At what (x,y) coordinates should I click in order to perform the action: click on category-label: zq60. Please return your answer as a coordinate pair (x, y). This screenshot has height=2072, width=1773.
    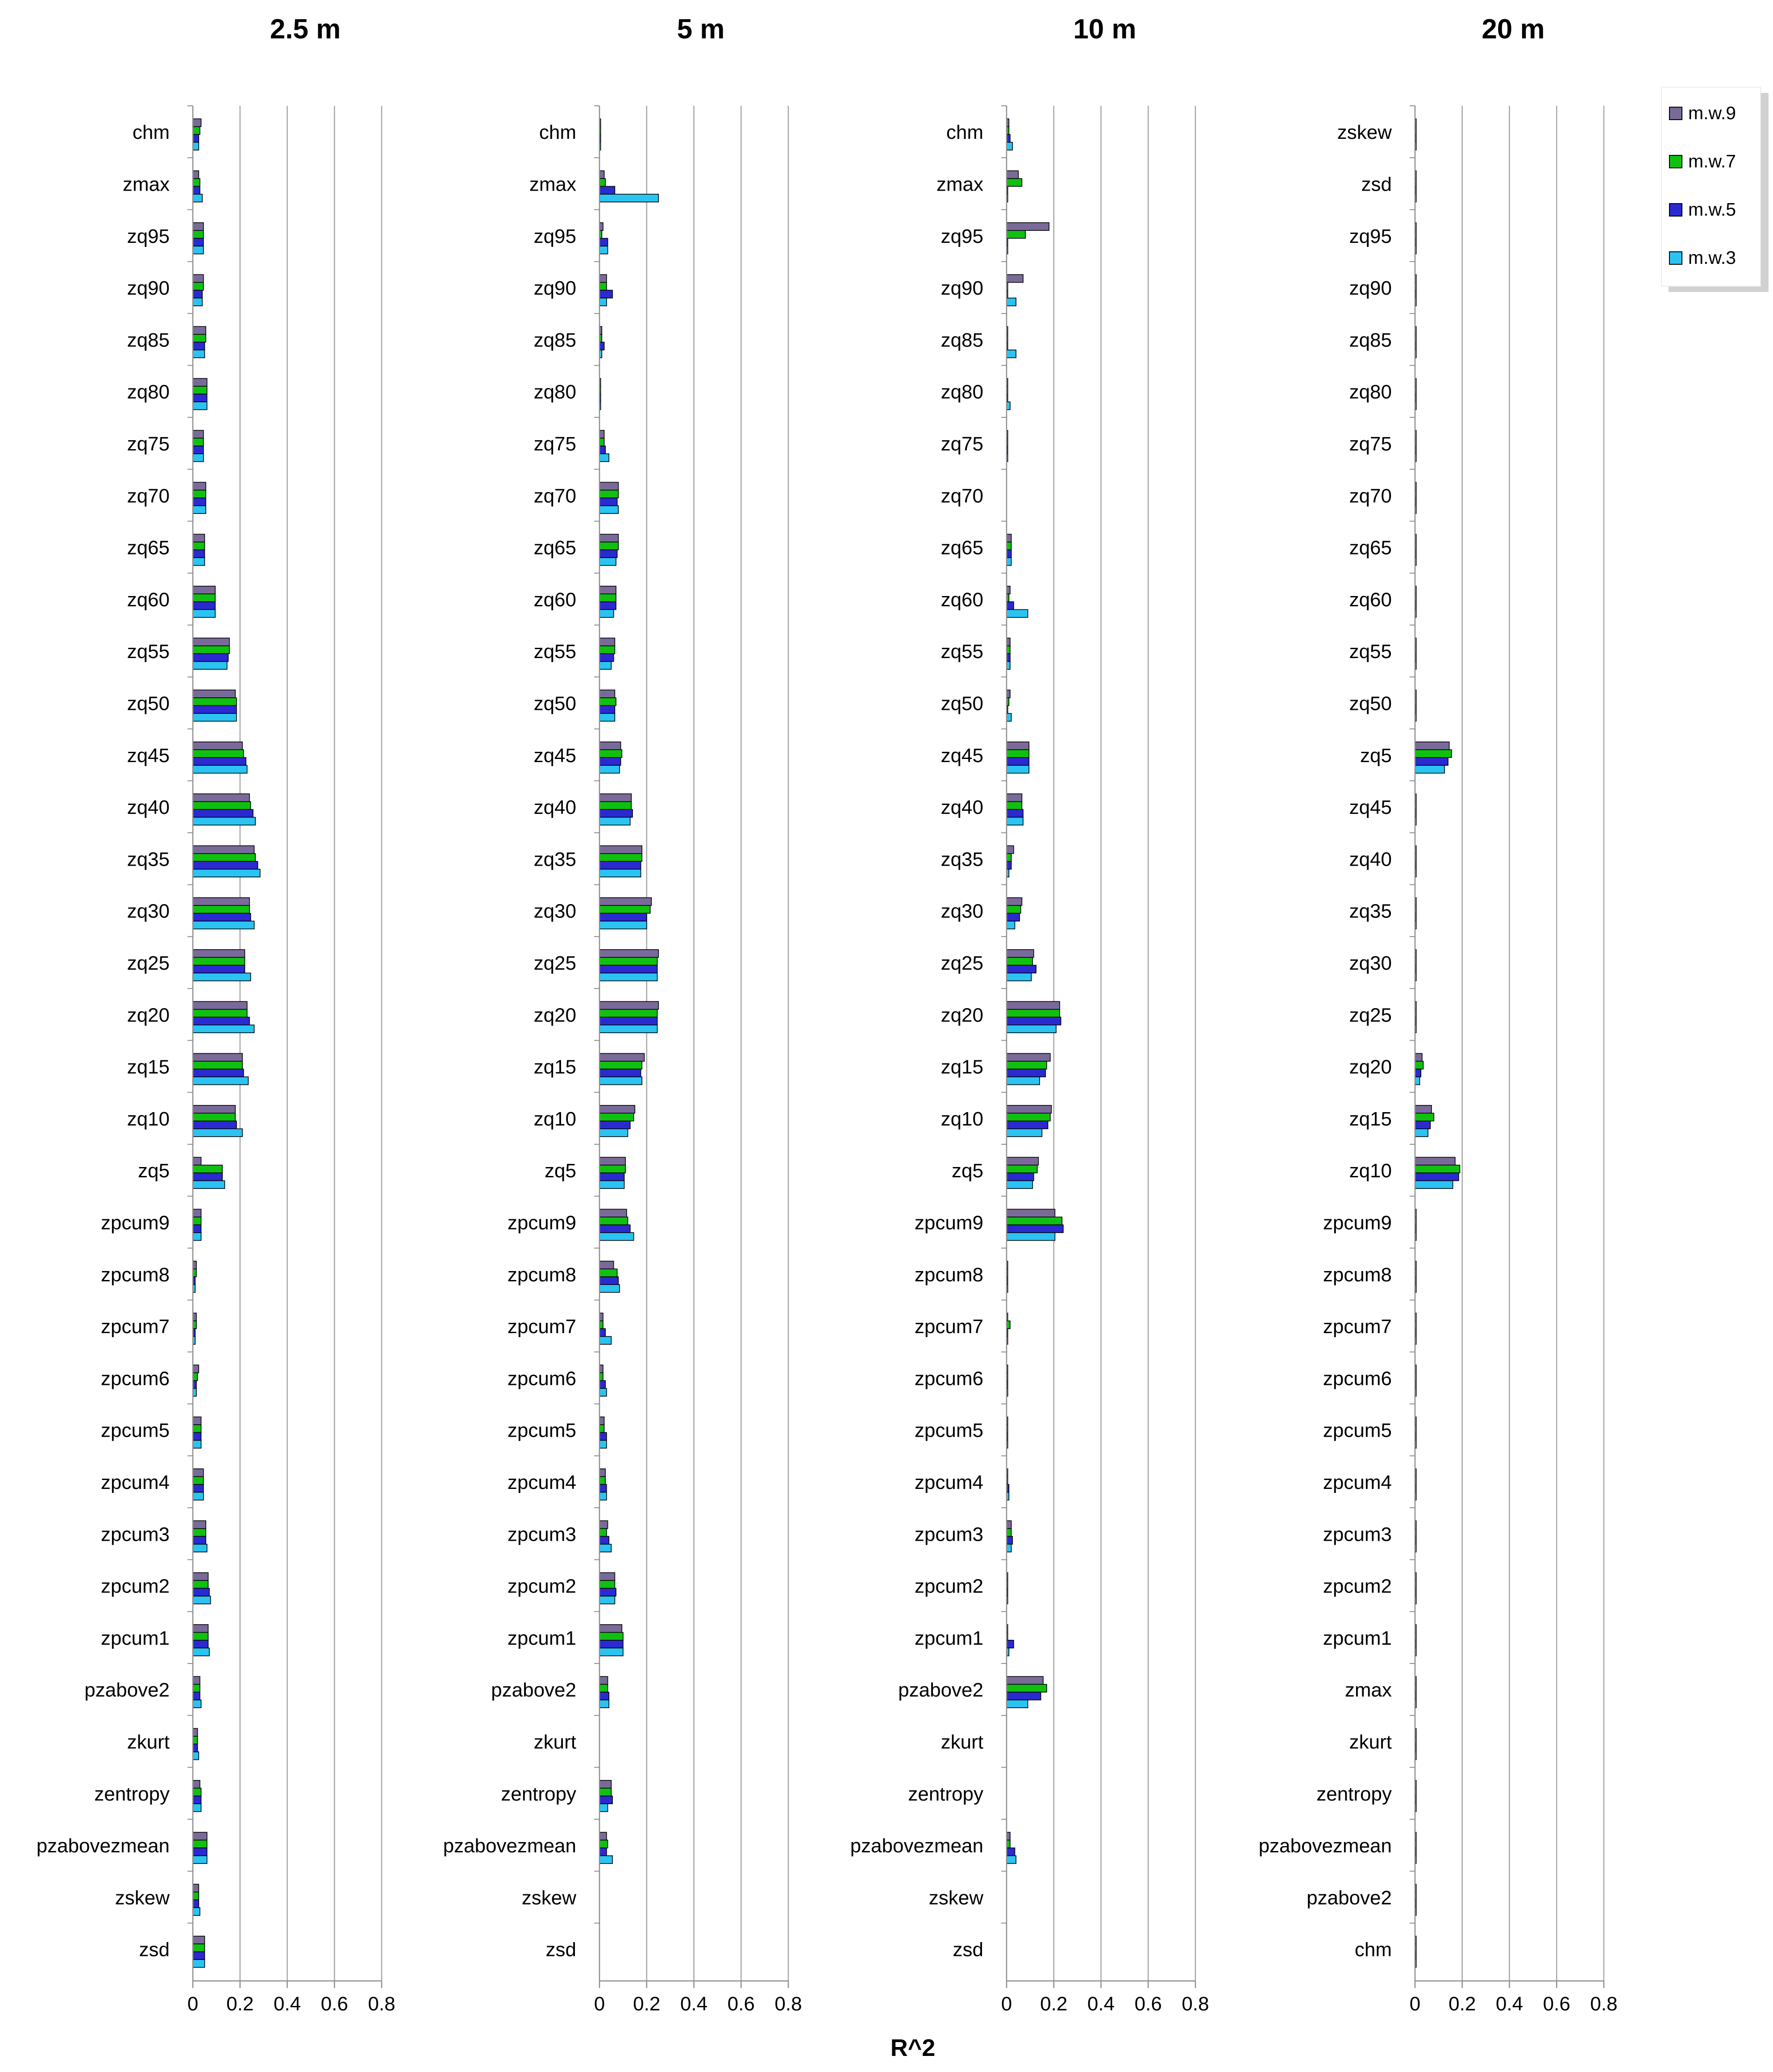
    Looking at the image, I should click on (148, 600).